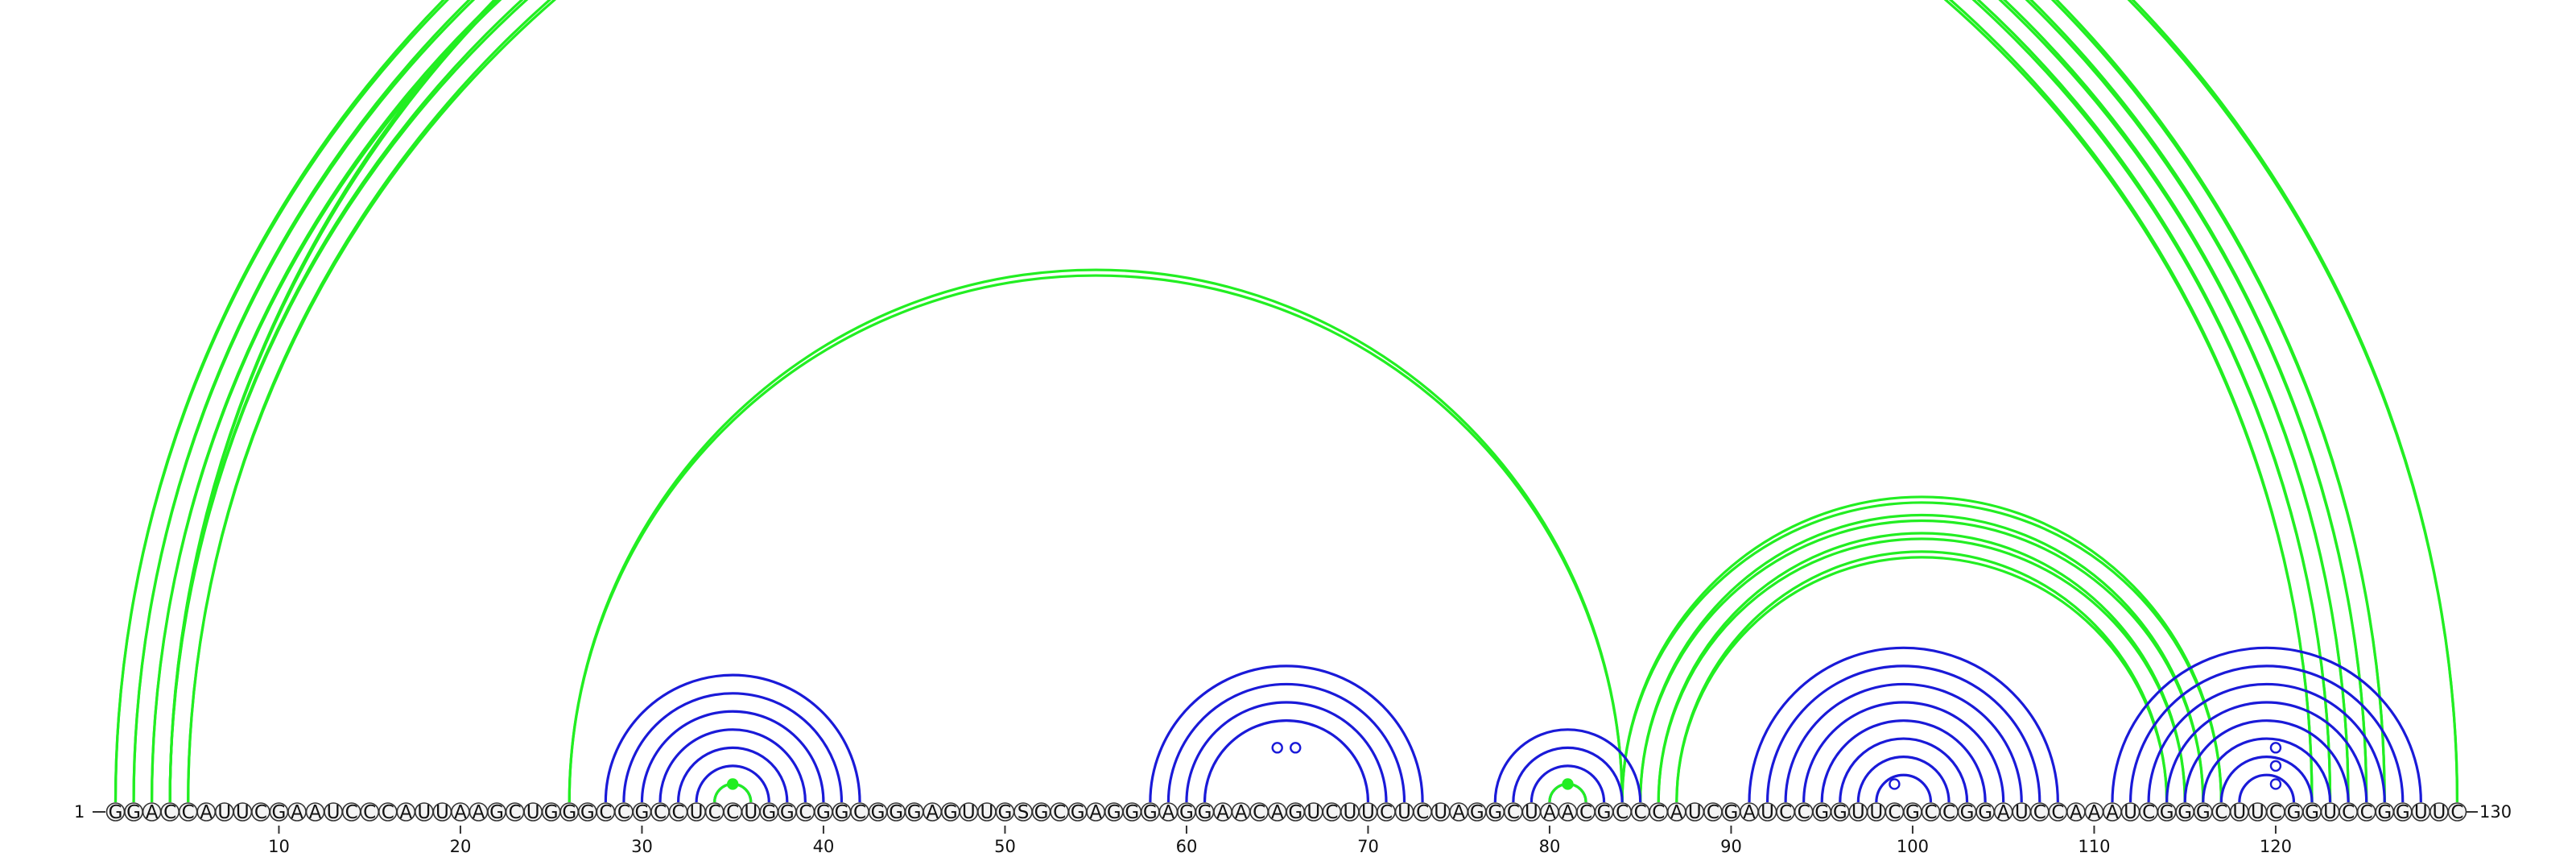  What do you see at coordinates (1921, 670) in the screenshot?
I see `arc-green-86-115-line1` at bounding box center [1921, 670].